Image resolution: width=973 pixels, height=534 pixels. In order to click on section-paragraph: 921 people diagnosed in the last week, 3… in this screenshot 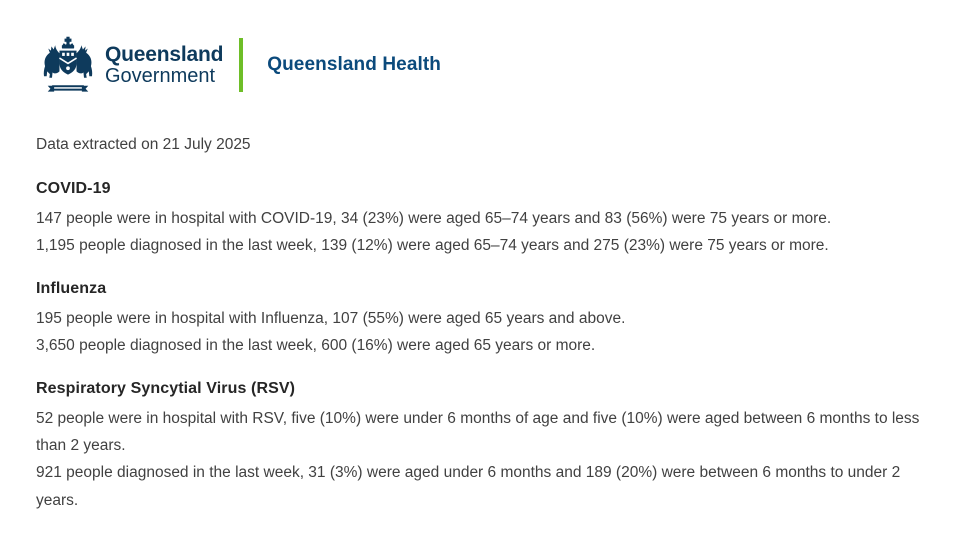, I will do `click(468, 486)`.